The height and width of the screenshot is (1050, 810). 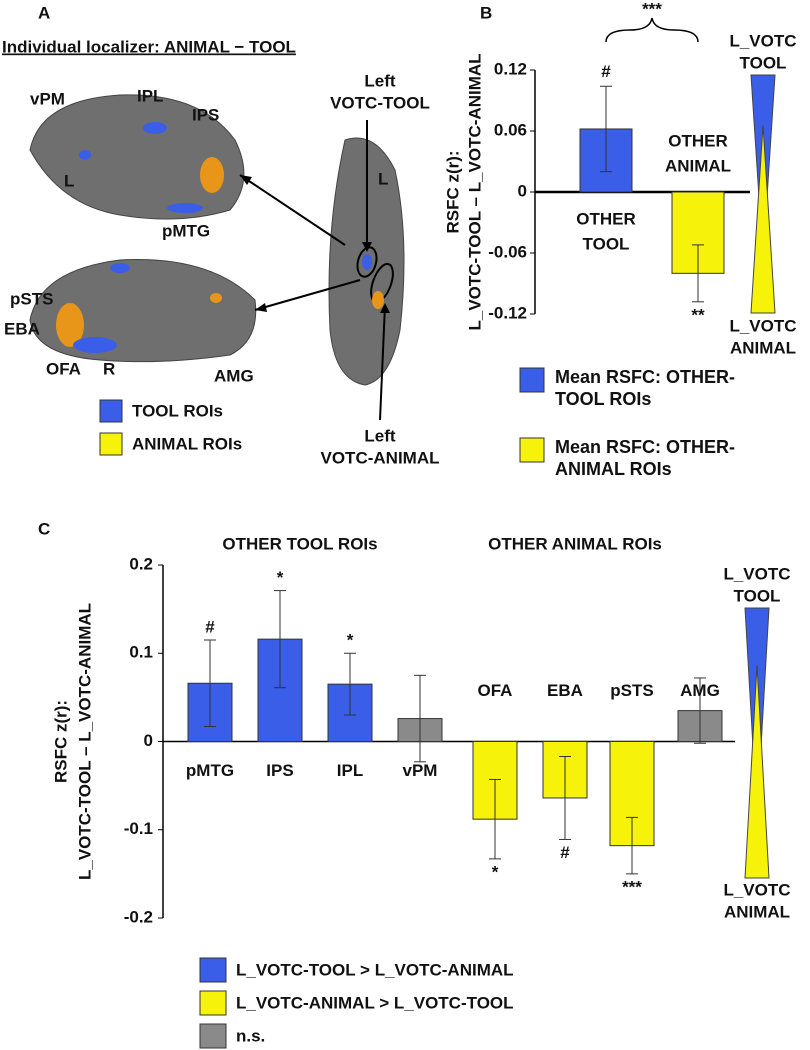 I want to click on x-tick-label: TOOL, so click(x=606, y=243).